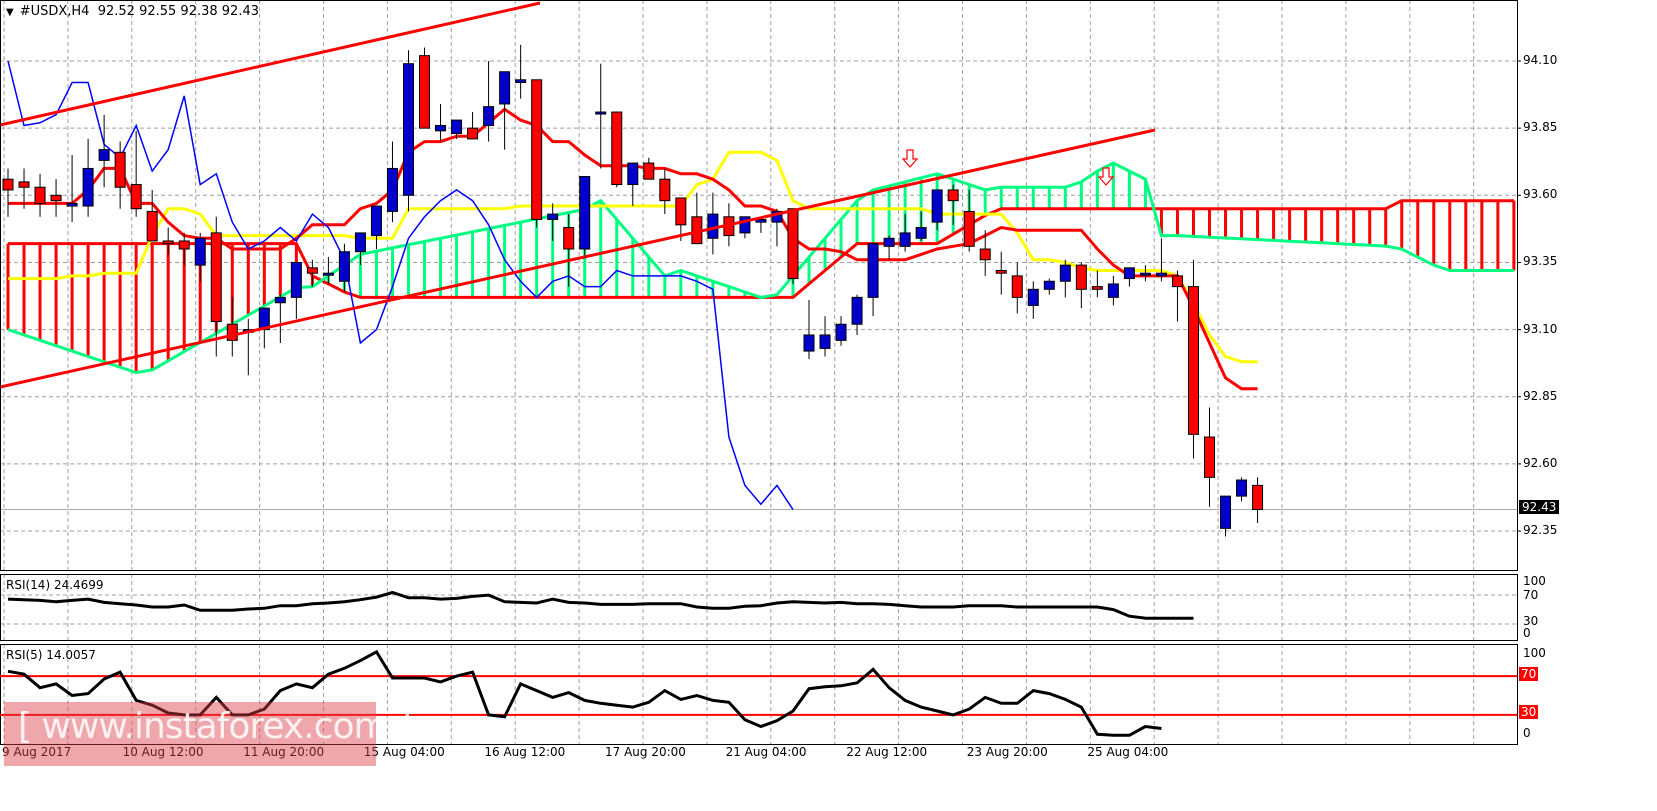  I want to click on time-axis-label: 22 Aug 12:00, so click(887, 752).